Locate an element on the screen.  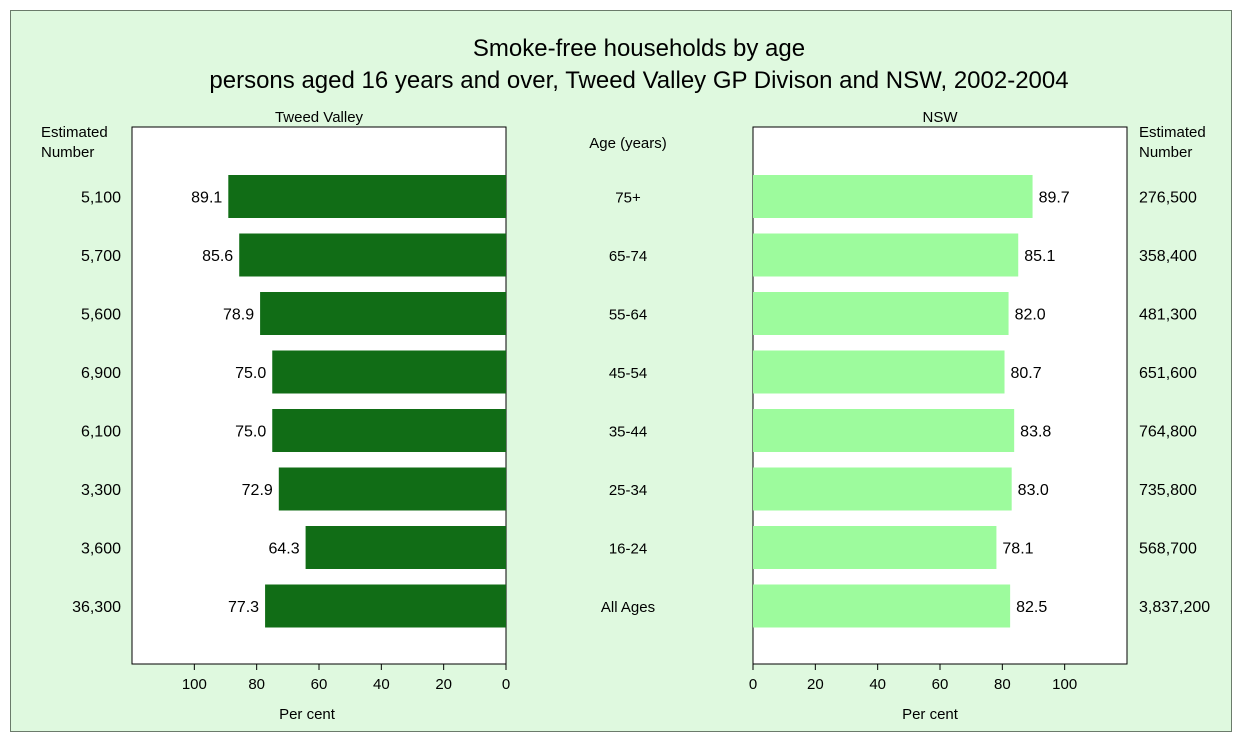
panel-title: Tweed Valley is located at coordinates (319, 117).